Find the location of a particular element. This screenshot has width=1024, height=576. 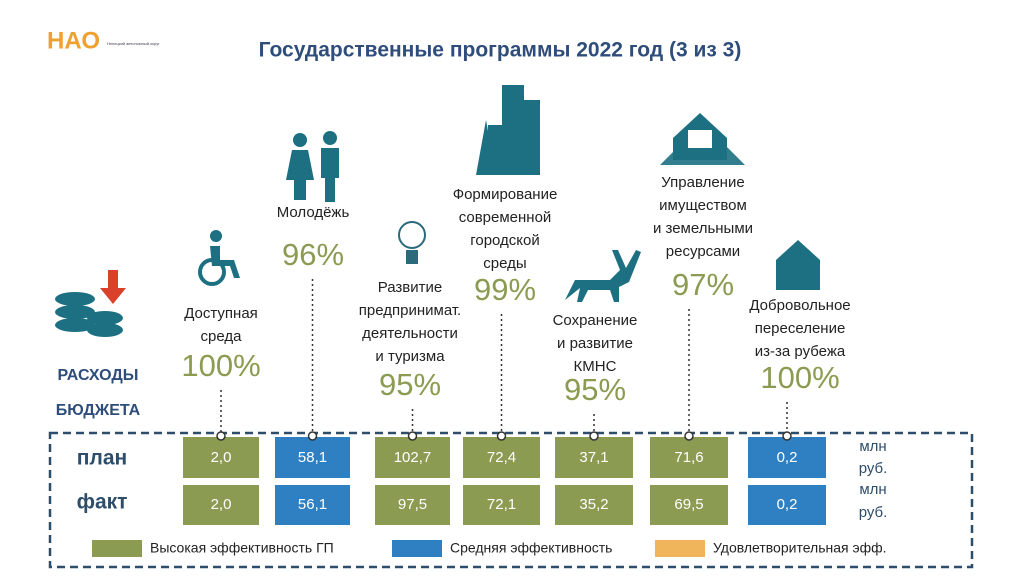

program-label: Доступная is located at coordinates (221, 313).